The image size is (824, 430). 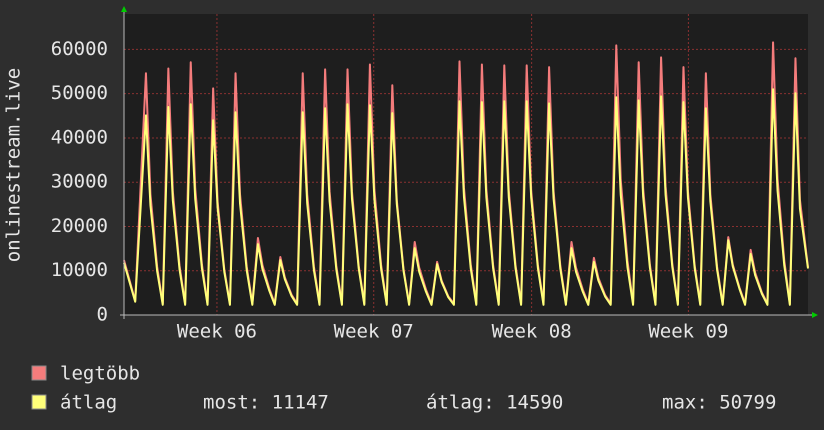 I want to click on legend-stat: most: 11147, so click(x=266, y=403).